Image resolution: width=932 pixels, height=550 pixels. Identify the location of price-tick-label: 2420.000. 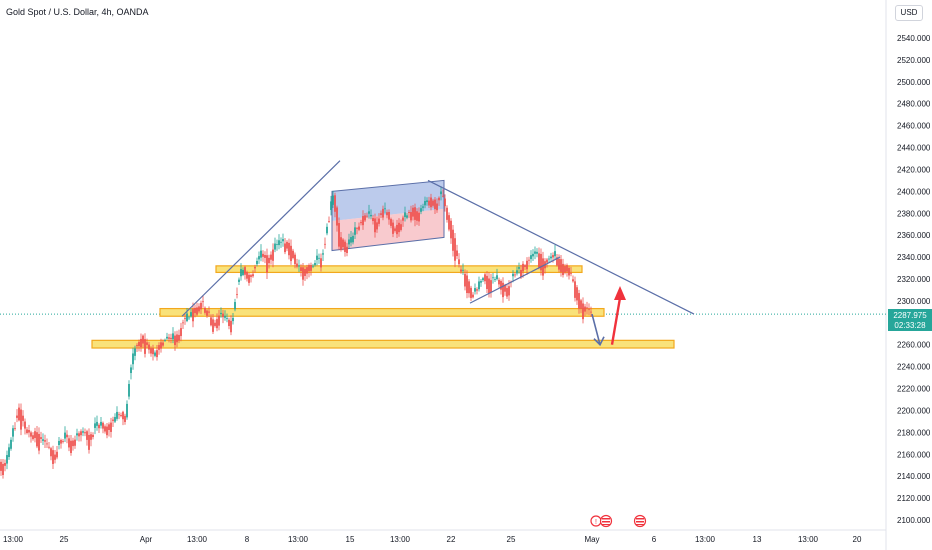
(914, 169).